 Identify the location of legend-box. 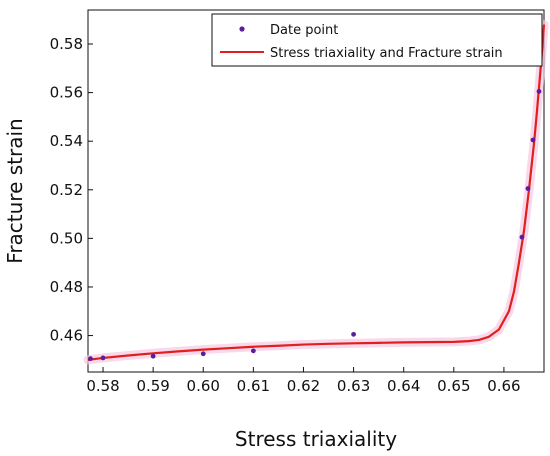
(377, 40).